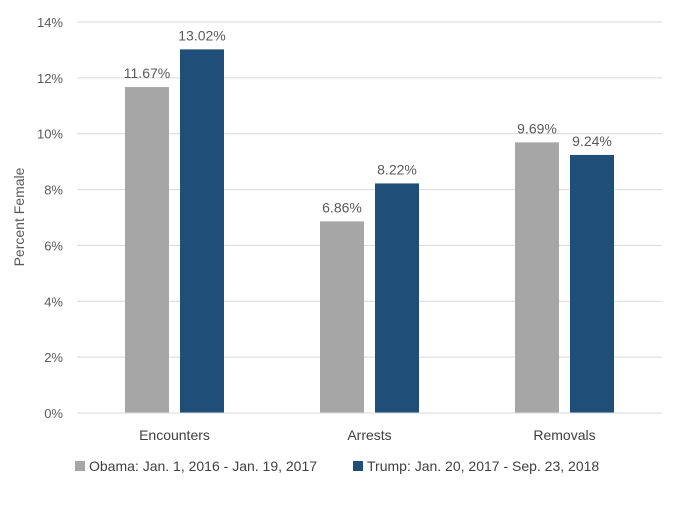  I want to click on data-label: 6.86%, so click(342, 207).